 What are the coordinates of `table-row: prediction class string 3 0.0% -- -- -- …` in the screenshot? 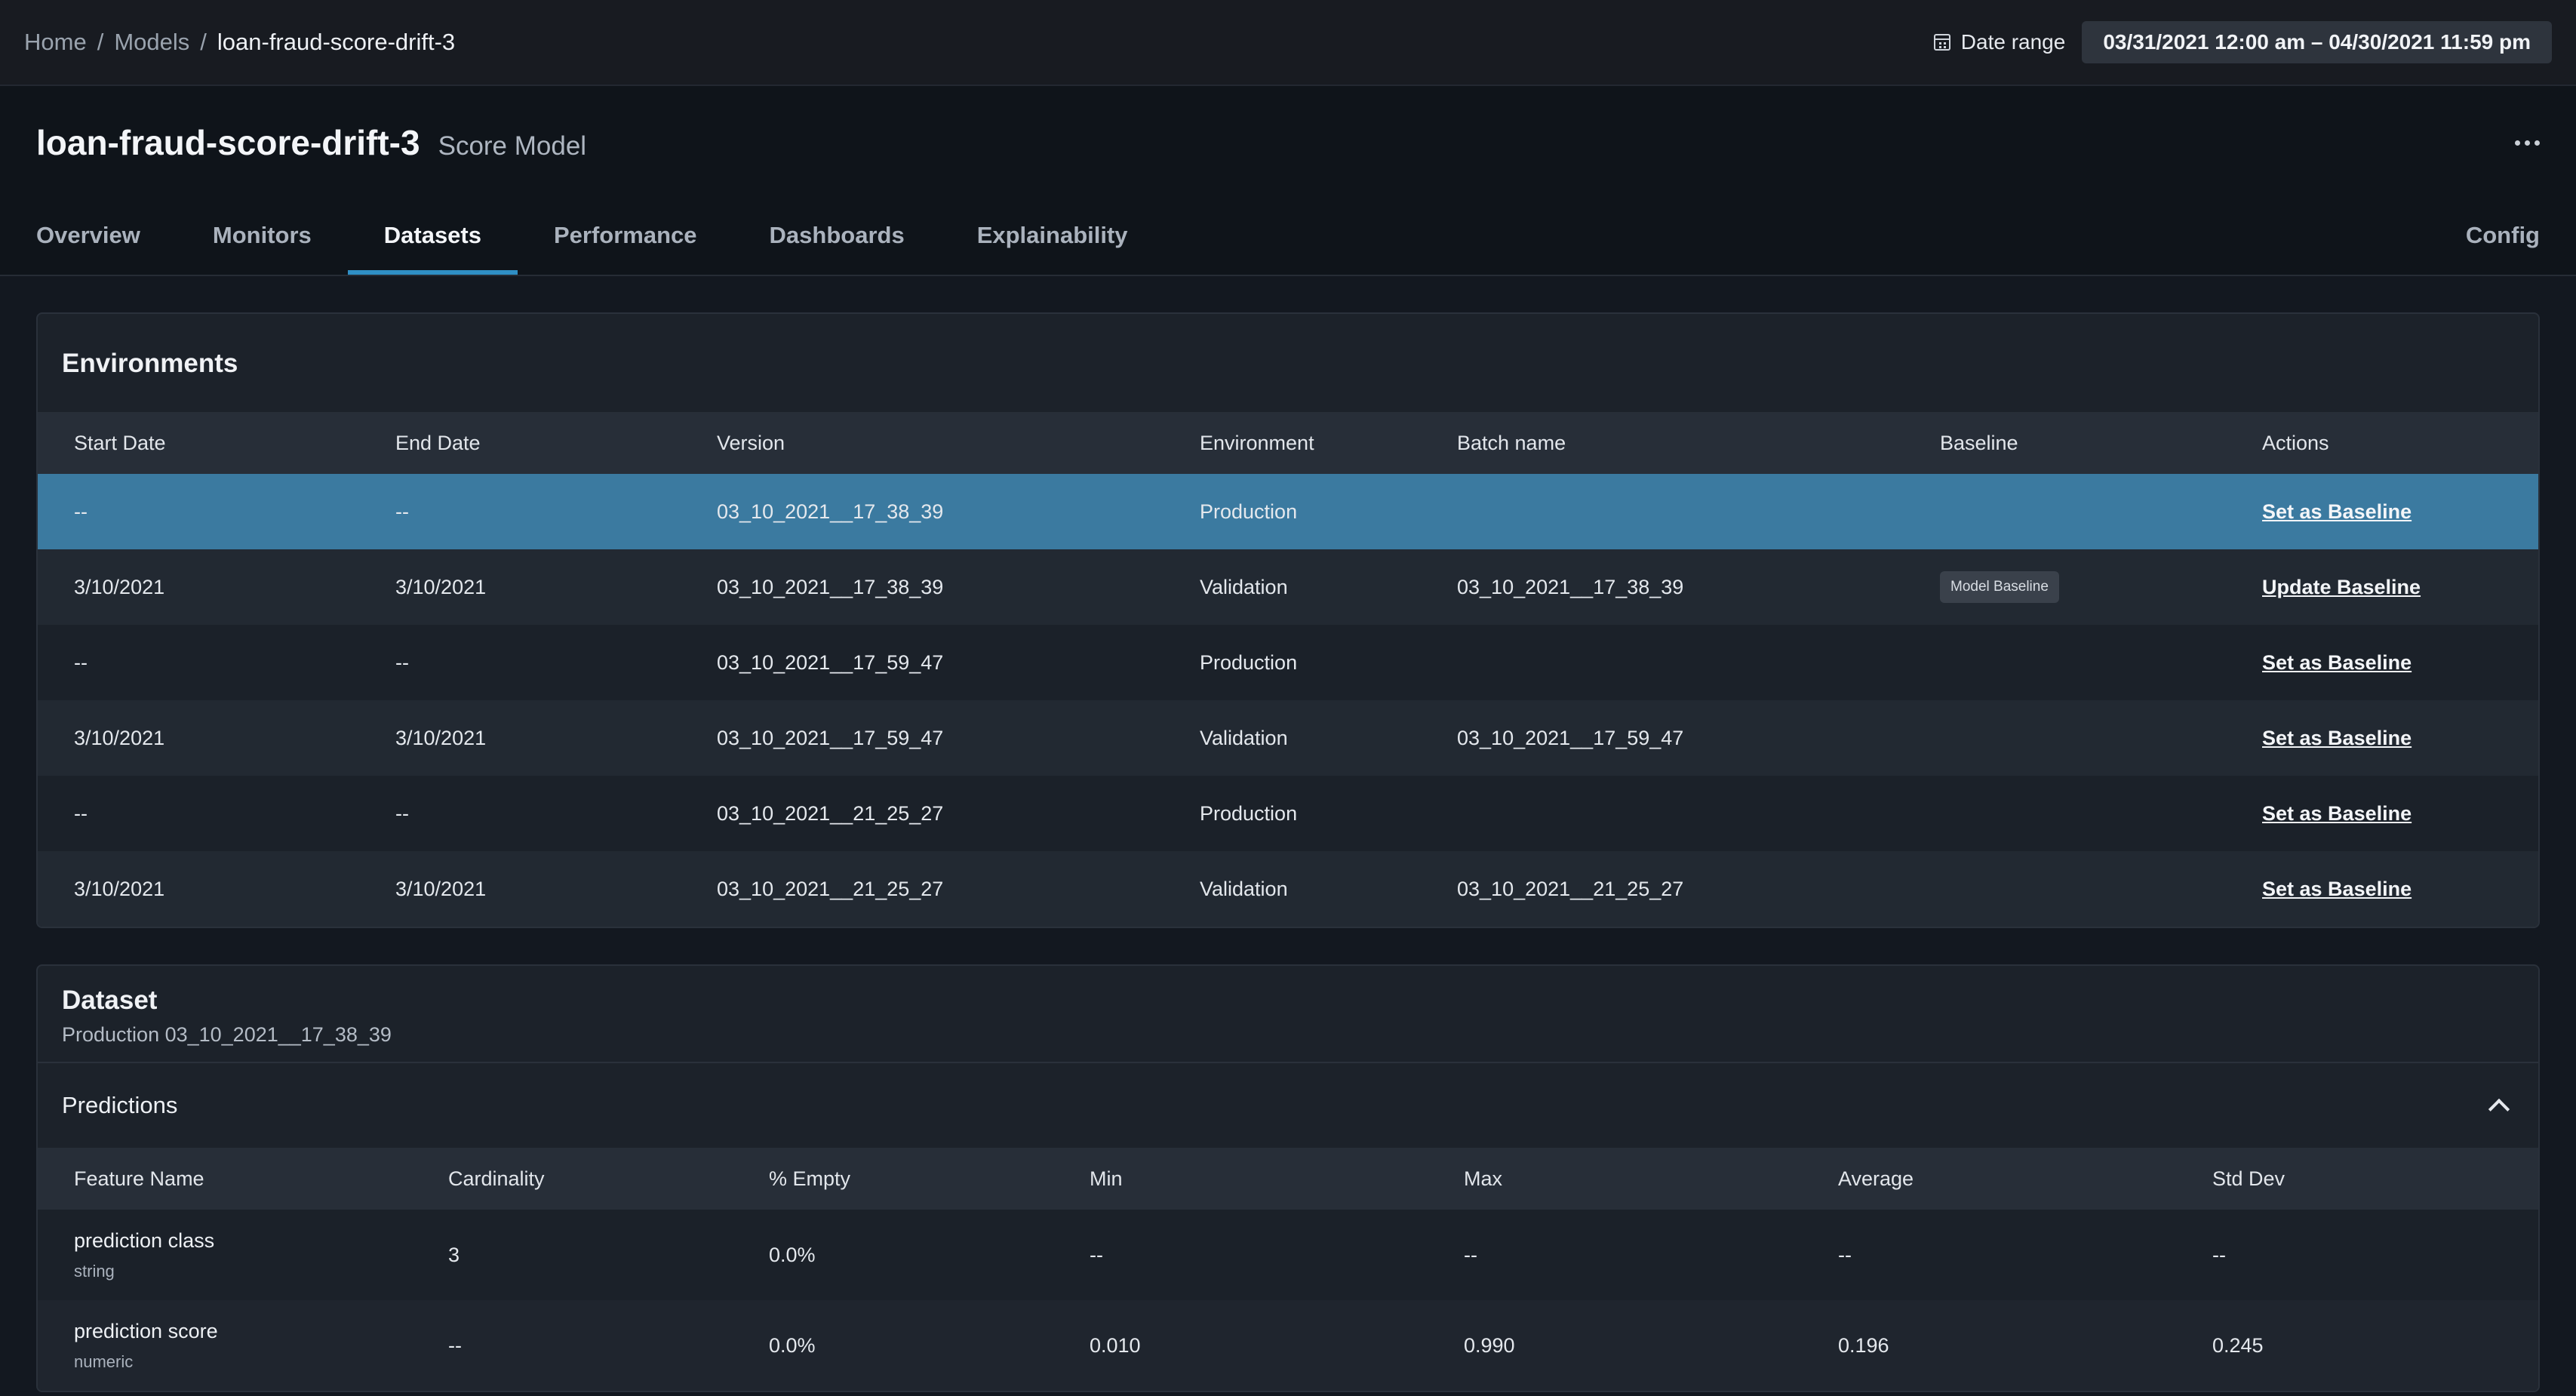 It's located at (1288, 1255).